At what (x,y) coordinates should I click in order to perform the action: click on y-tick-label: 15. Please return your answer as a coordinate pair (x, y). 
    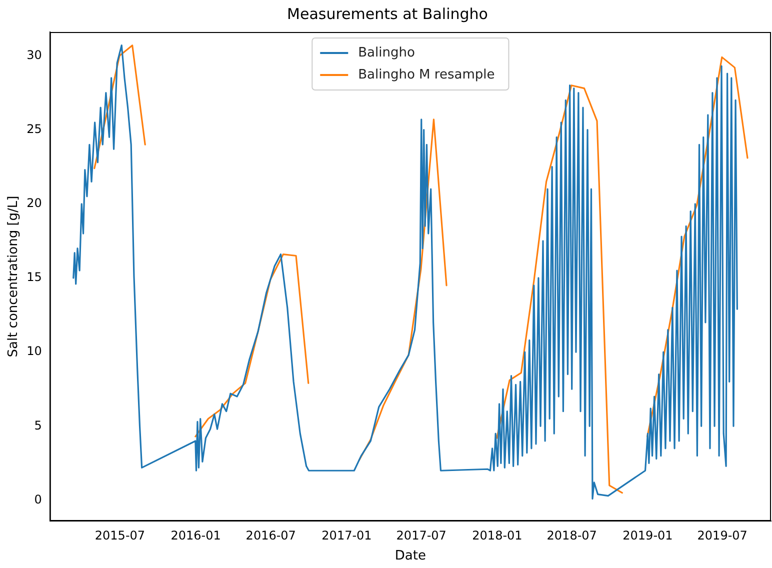
    Looking at the image, I should click on (34, 277).